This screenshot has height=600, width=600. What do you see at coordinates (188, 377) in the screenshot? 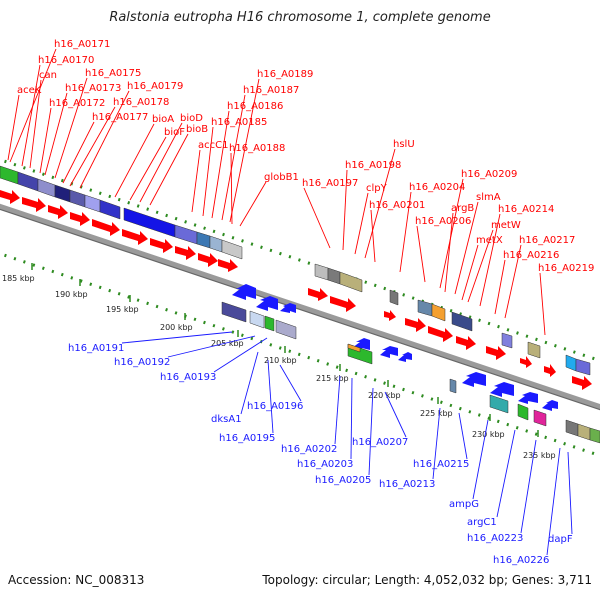
I see `gene-label: h16_A0193` at bounding box center [188, 377].